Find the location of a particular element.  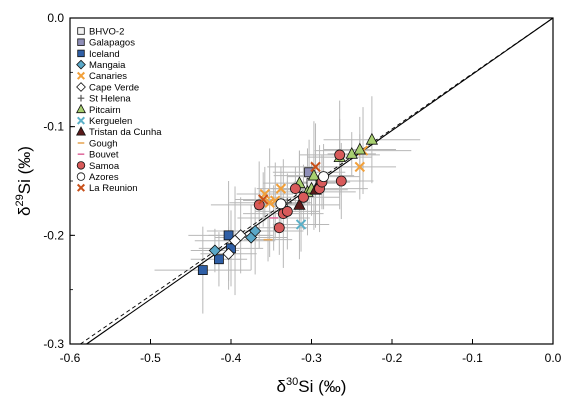

x-tick-label: 0.0 is located at coordinates (553, 358).